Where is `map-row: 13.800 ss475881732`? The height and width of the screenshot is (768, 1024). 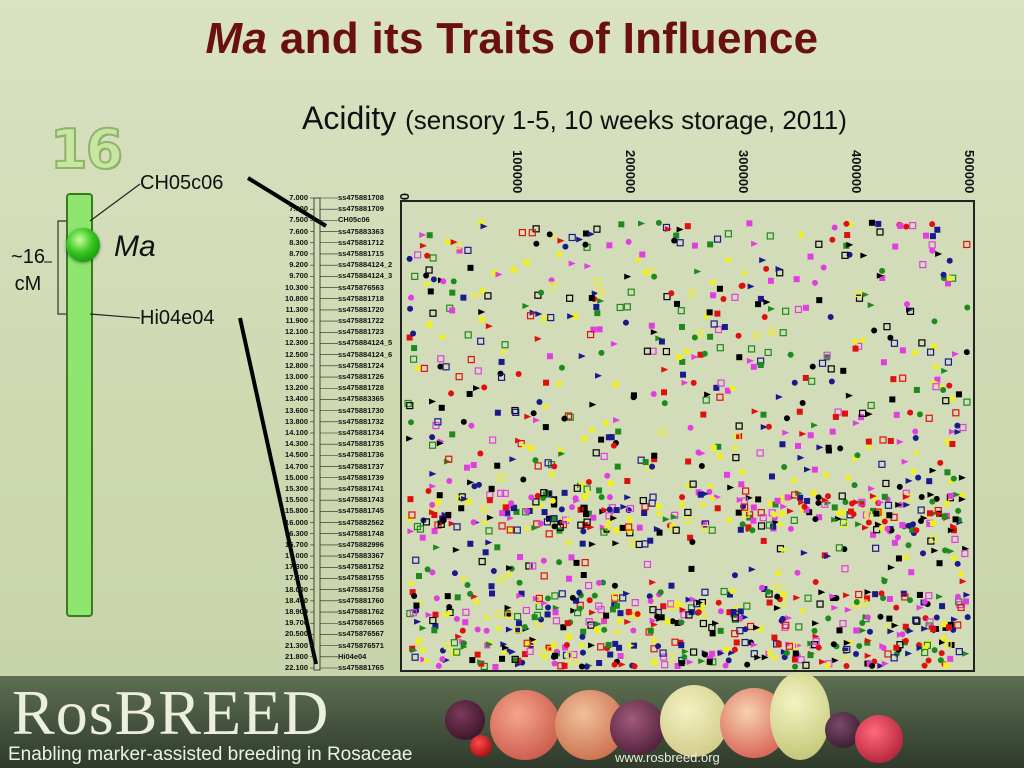
map-row: 13.800 ss475881732 is located at coordinates (344, 422).